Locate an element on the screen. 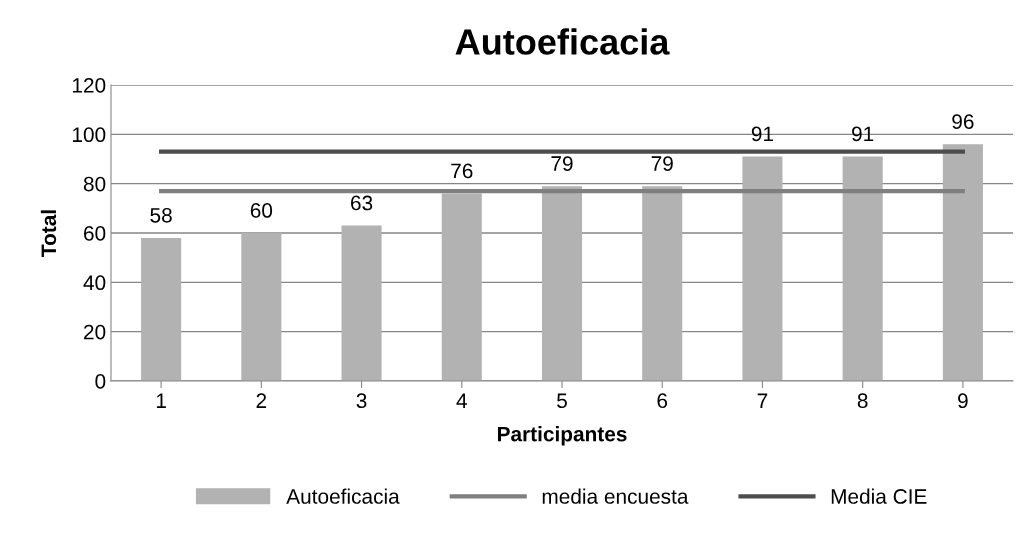 The width and height of the screenshot is (1028, 533). y-tick-label: 20 is located at coordinates (95, 332).